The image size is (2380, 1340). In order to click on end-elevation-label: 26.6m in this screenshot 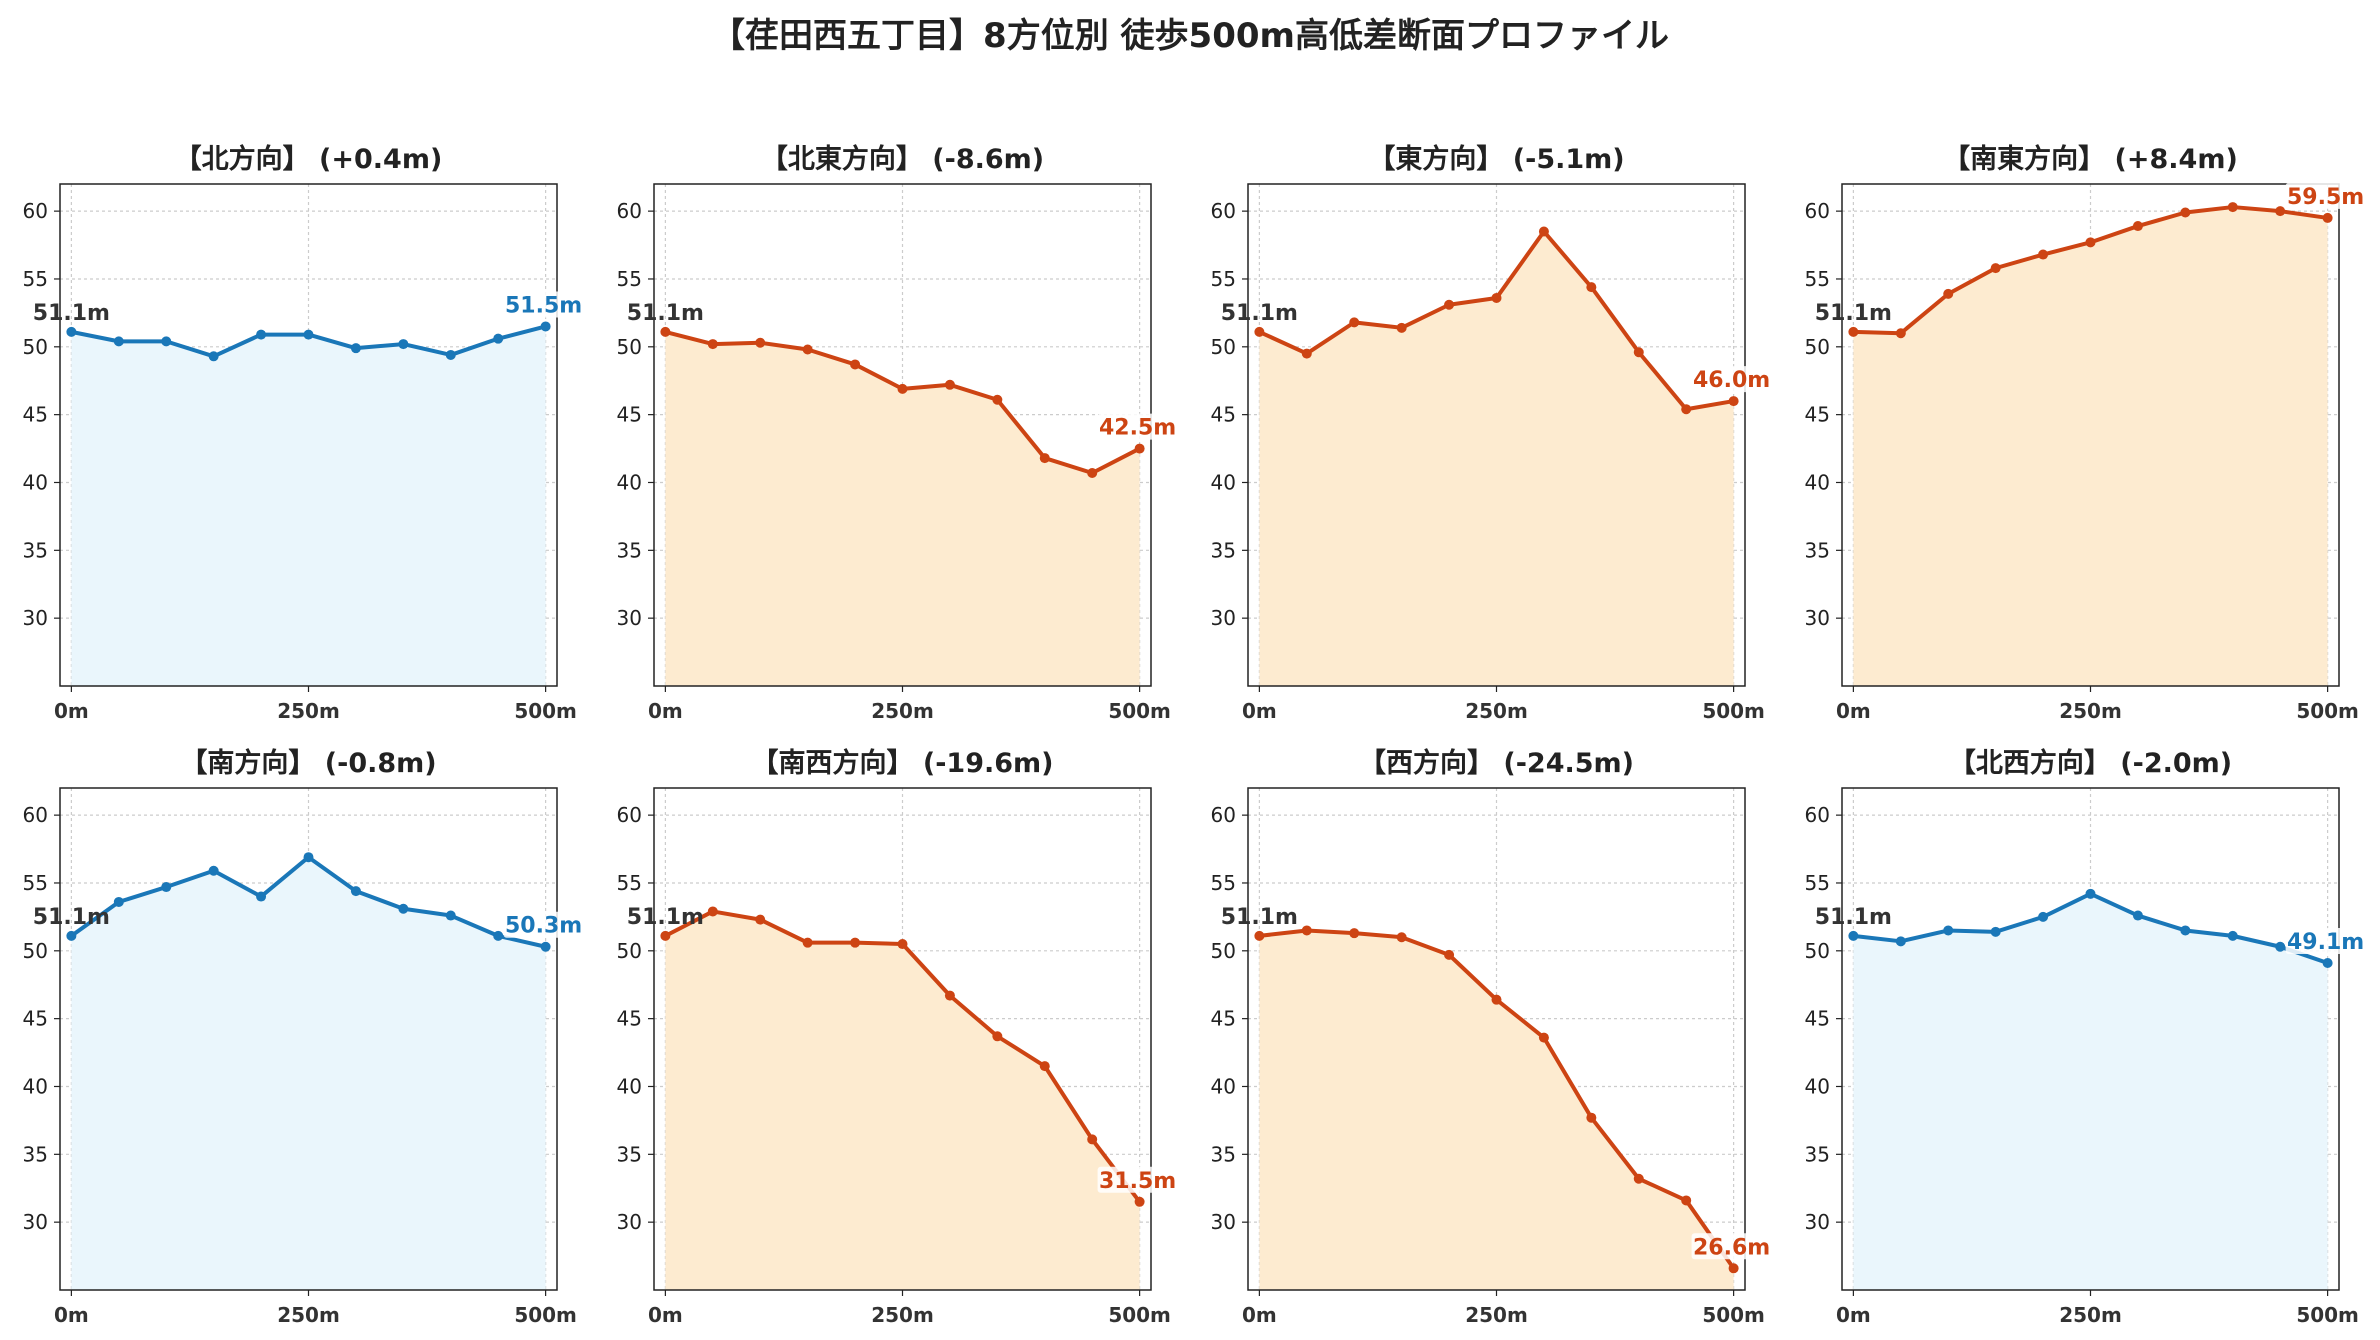, I will do `click(1731, 1247)`.